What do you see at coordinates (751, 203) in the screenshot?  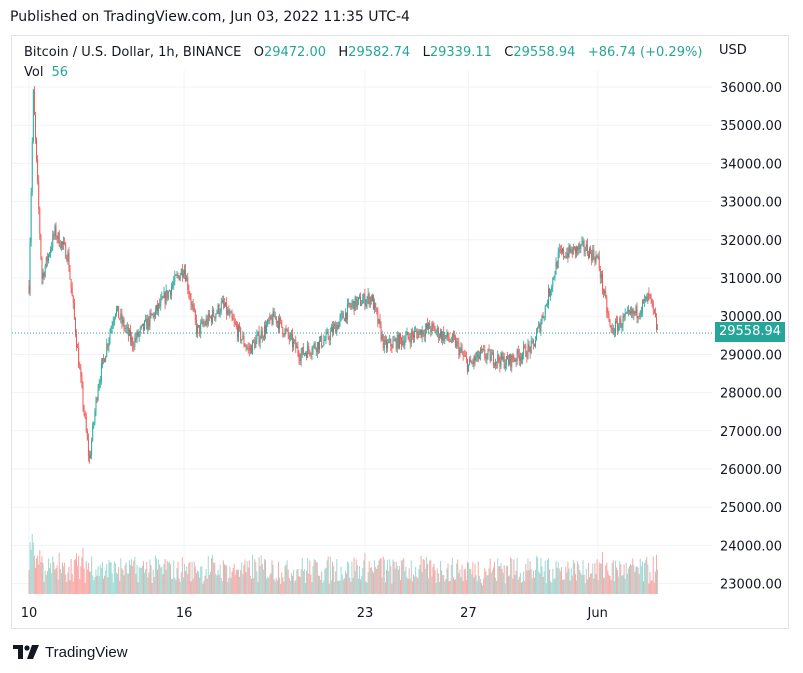 I see `y-tick-label: 33000.00` at bounding box center [751, 203].